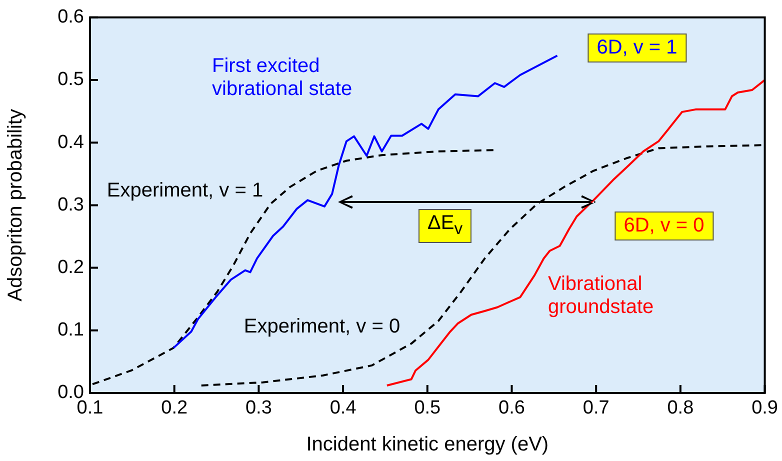 The image size is (782, 461). I want to click on annotation: Experiment, v = 0, so click(322, 327).